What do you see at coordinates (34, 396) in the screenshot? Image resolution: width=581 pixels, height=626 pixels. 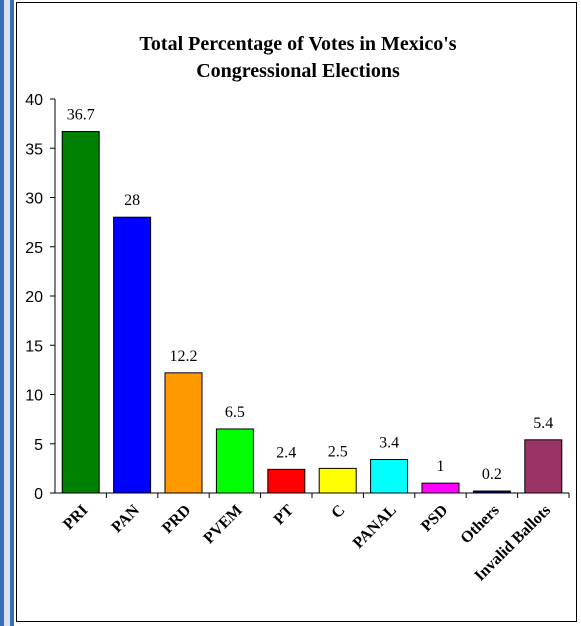 I see `y-tick-label: 10` at bounding box center [34, 396].